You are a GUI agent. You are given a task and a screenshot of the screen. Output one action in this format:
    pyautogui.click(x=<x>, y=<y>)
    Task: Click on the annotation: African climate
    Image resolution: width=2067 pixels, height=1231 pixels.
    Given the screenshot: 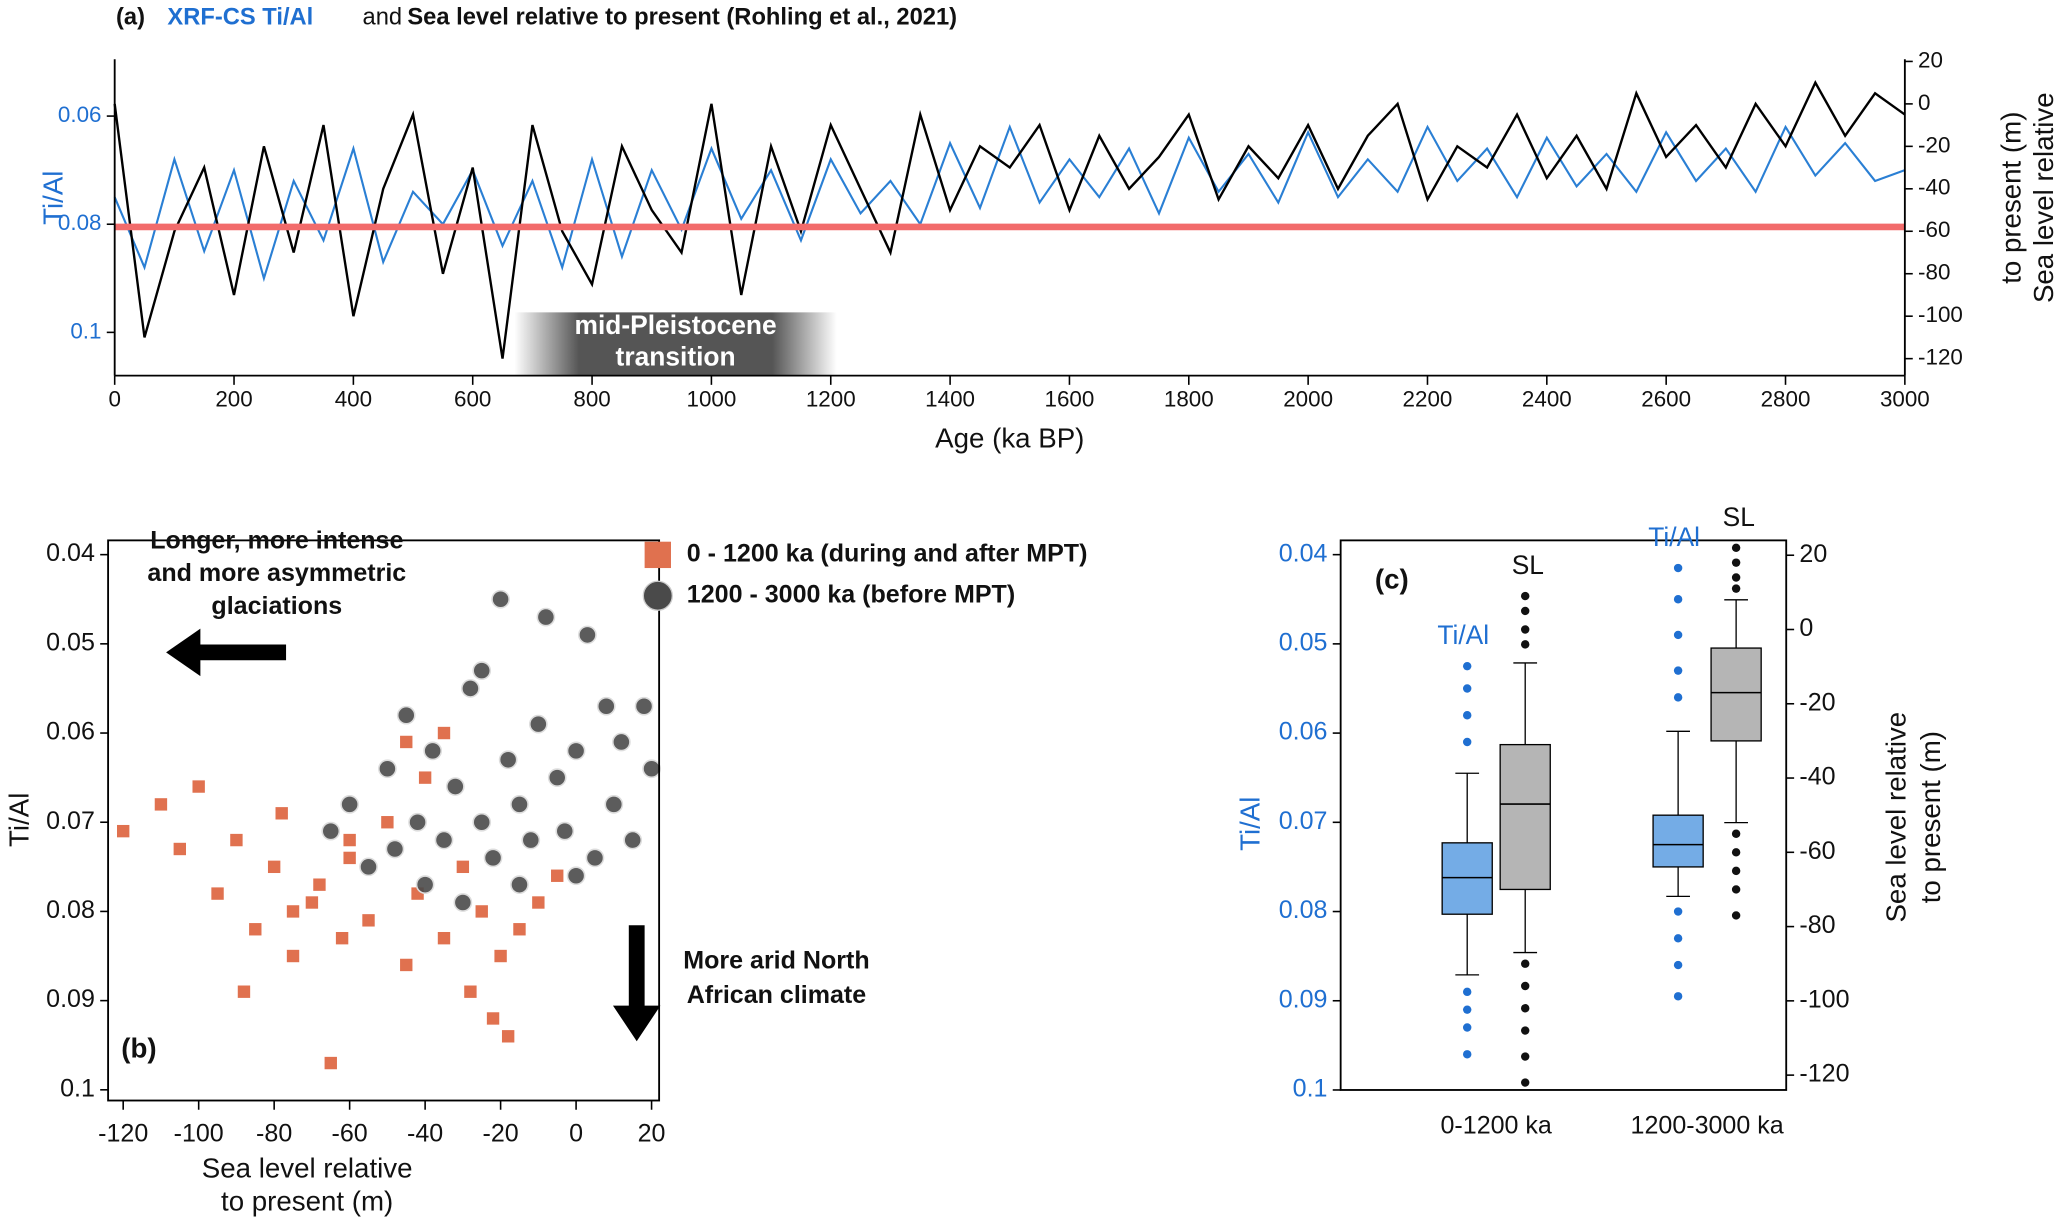 What is the action you would take?
    pyautogui.click(x=777, y=995)
    